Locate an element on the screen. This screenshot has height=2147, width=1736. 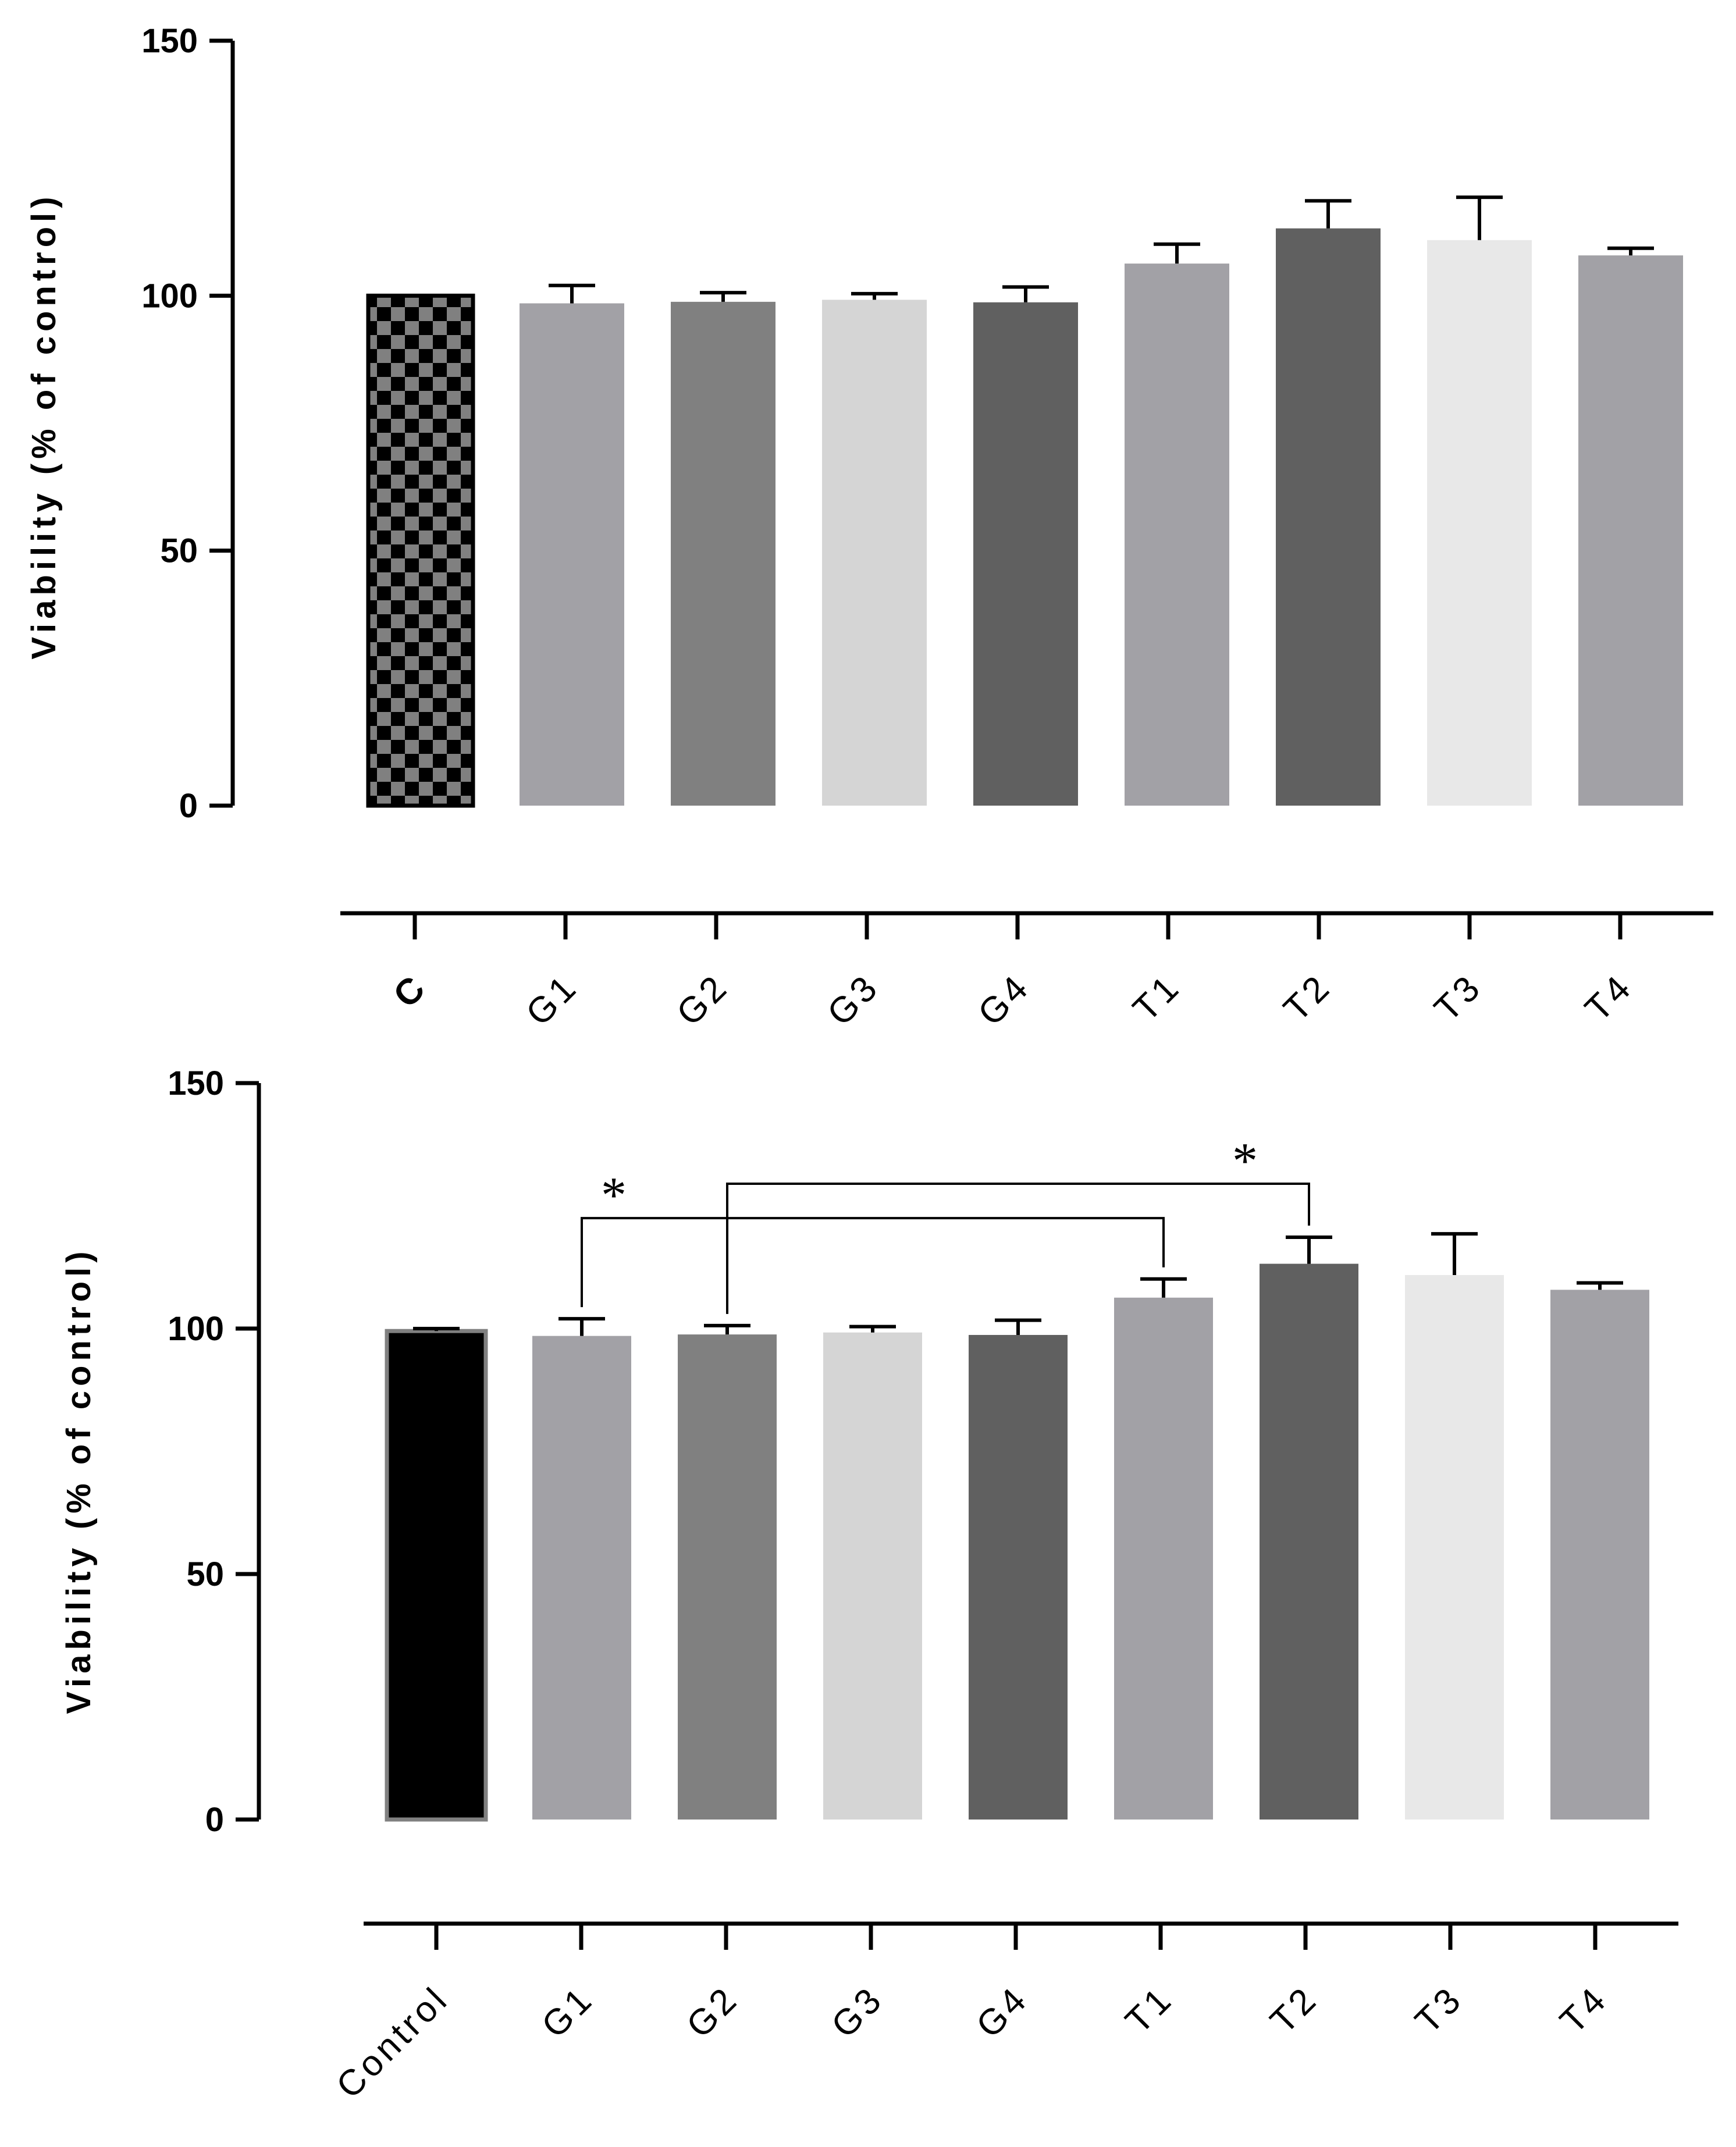
bar-c is located at coordinates (421, 551).